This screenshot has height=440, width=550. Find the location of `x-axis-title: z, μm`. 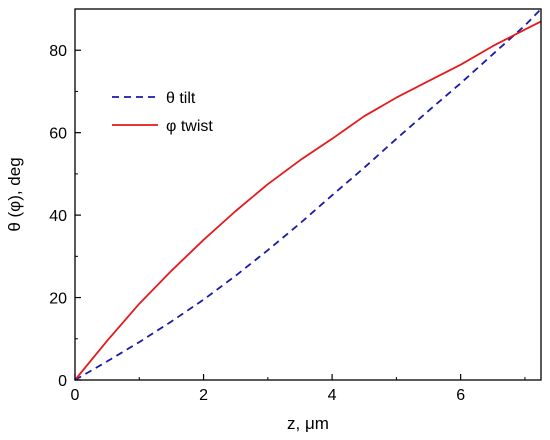

x-axis-title: z, μm is located at coordinates (308, 423).